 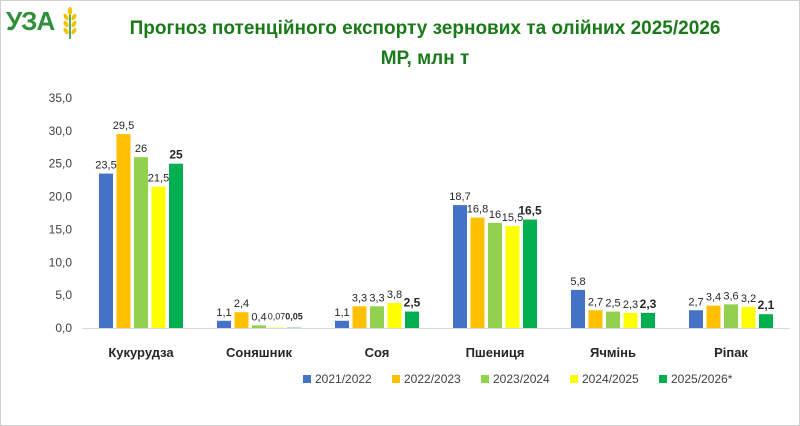 I want to click on data-label: 0,07, so click(x=277, y=317).